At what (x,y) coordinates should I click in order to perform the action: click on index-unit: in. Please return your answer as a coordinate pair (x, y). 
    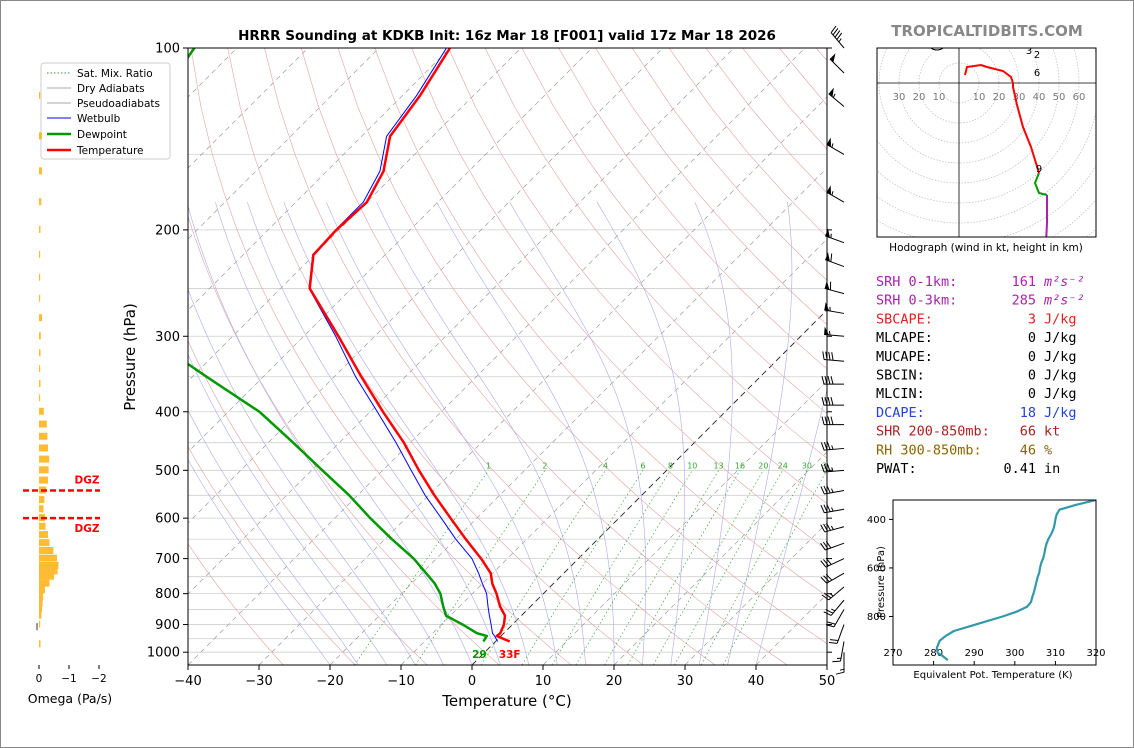
    Looking at the image, I should click on (1052, 469).